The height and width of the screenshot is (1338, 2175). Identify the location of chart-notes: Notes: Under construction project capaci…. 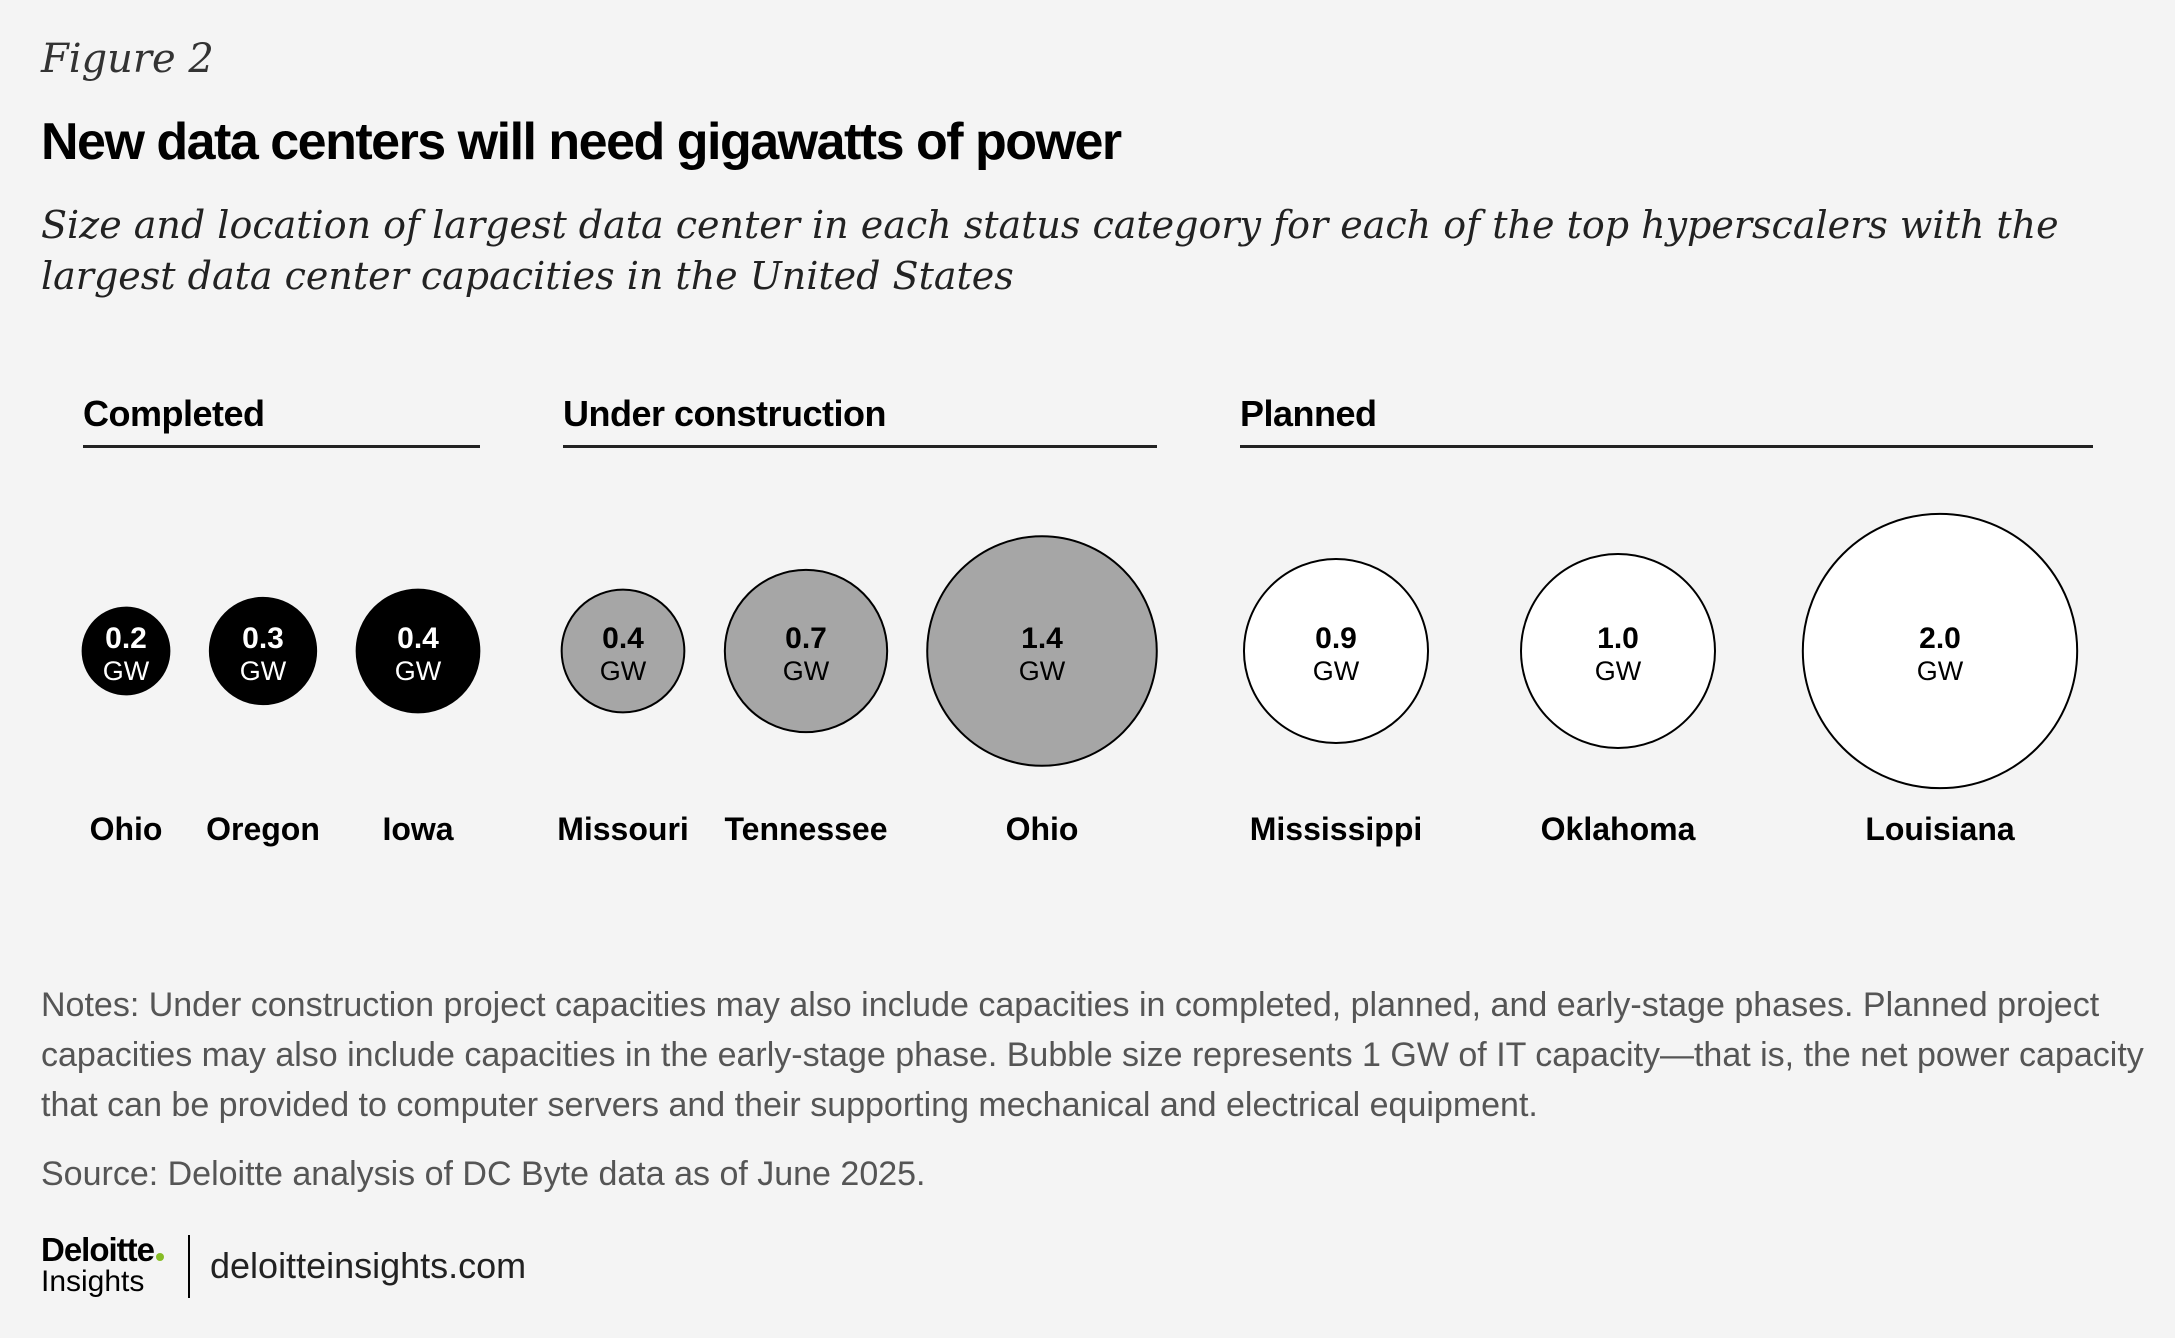
(1092, 1055).